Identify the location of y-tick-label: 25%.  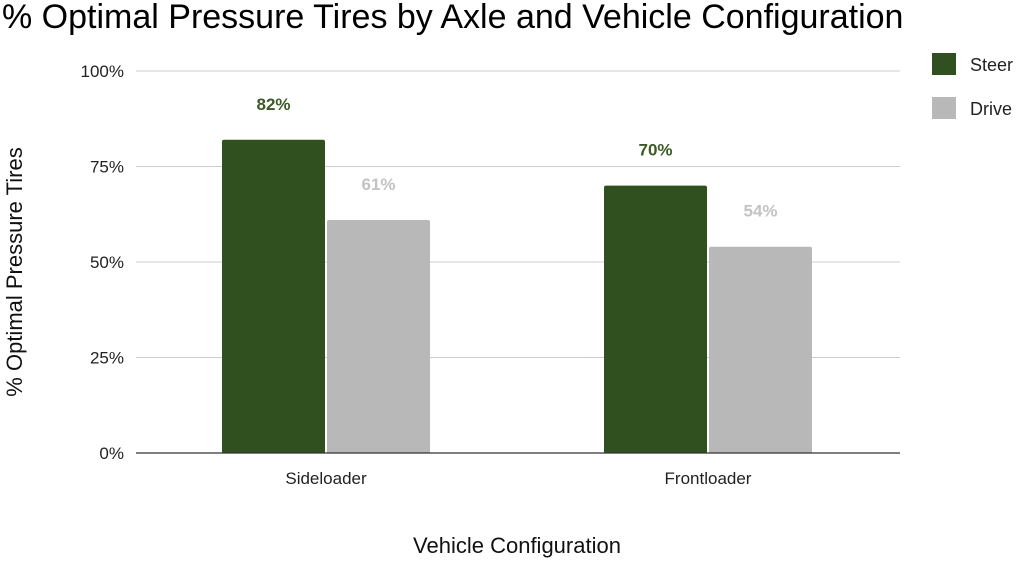
(107, 358).